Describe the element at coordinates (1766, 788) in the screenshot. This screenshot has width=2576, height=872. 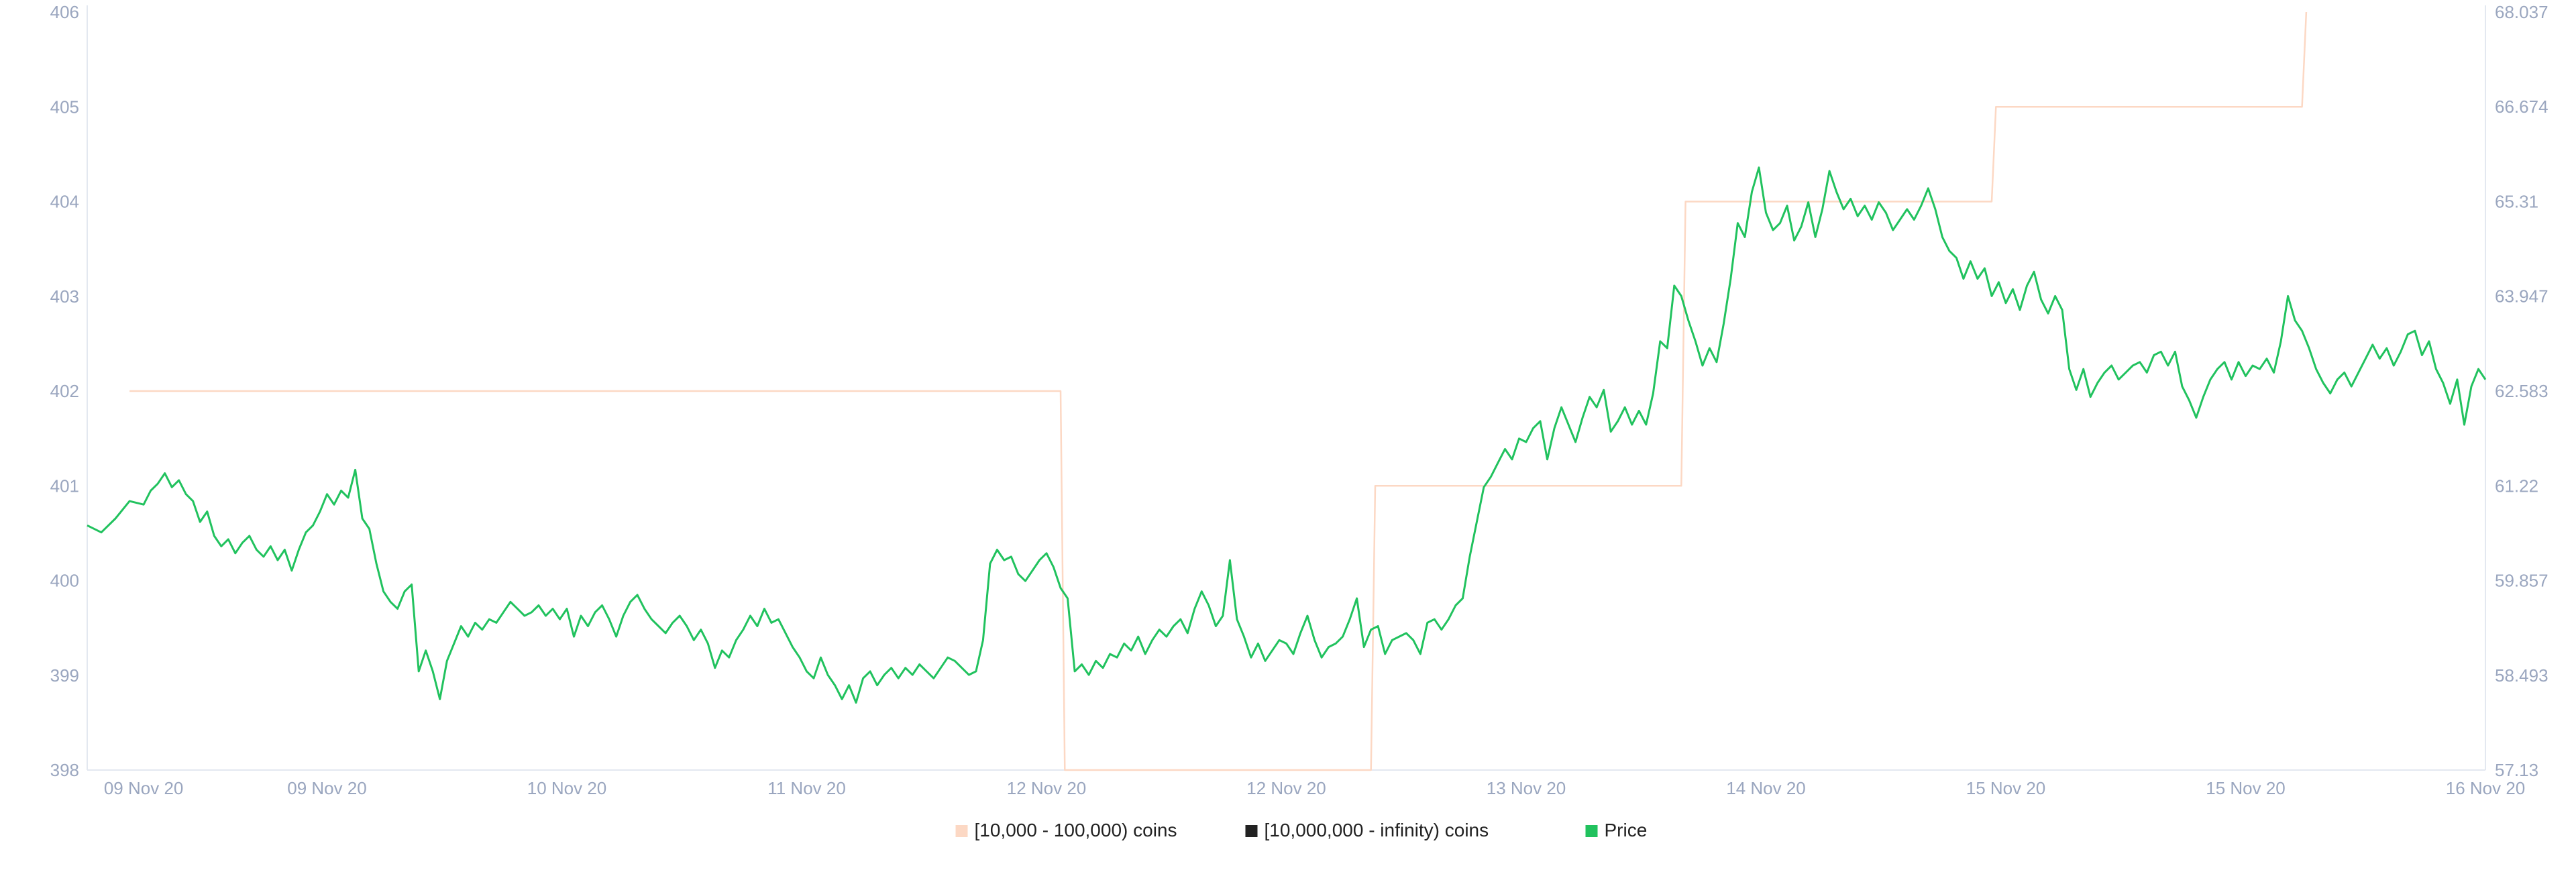
I see `x-tick-label: 14 Nov 20` at that location.